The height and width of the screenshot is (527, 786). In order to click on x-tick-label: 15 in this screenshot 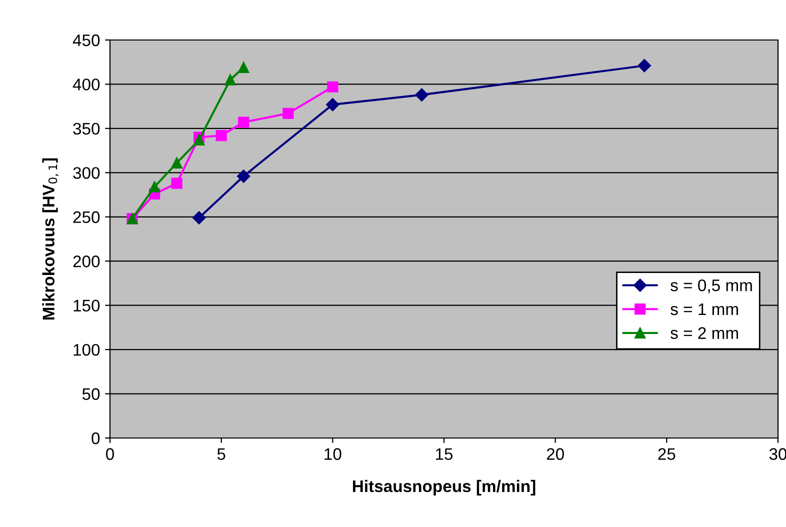, I will do `click(444, 454)`.